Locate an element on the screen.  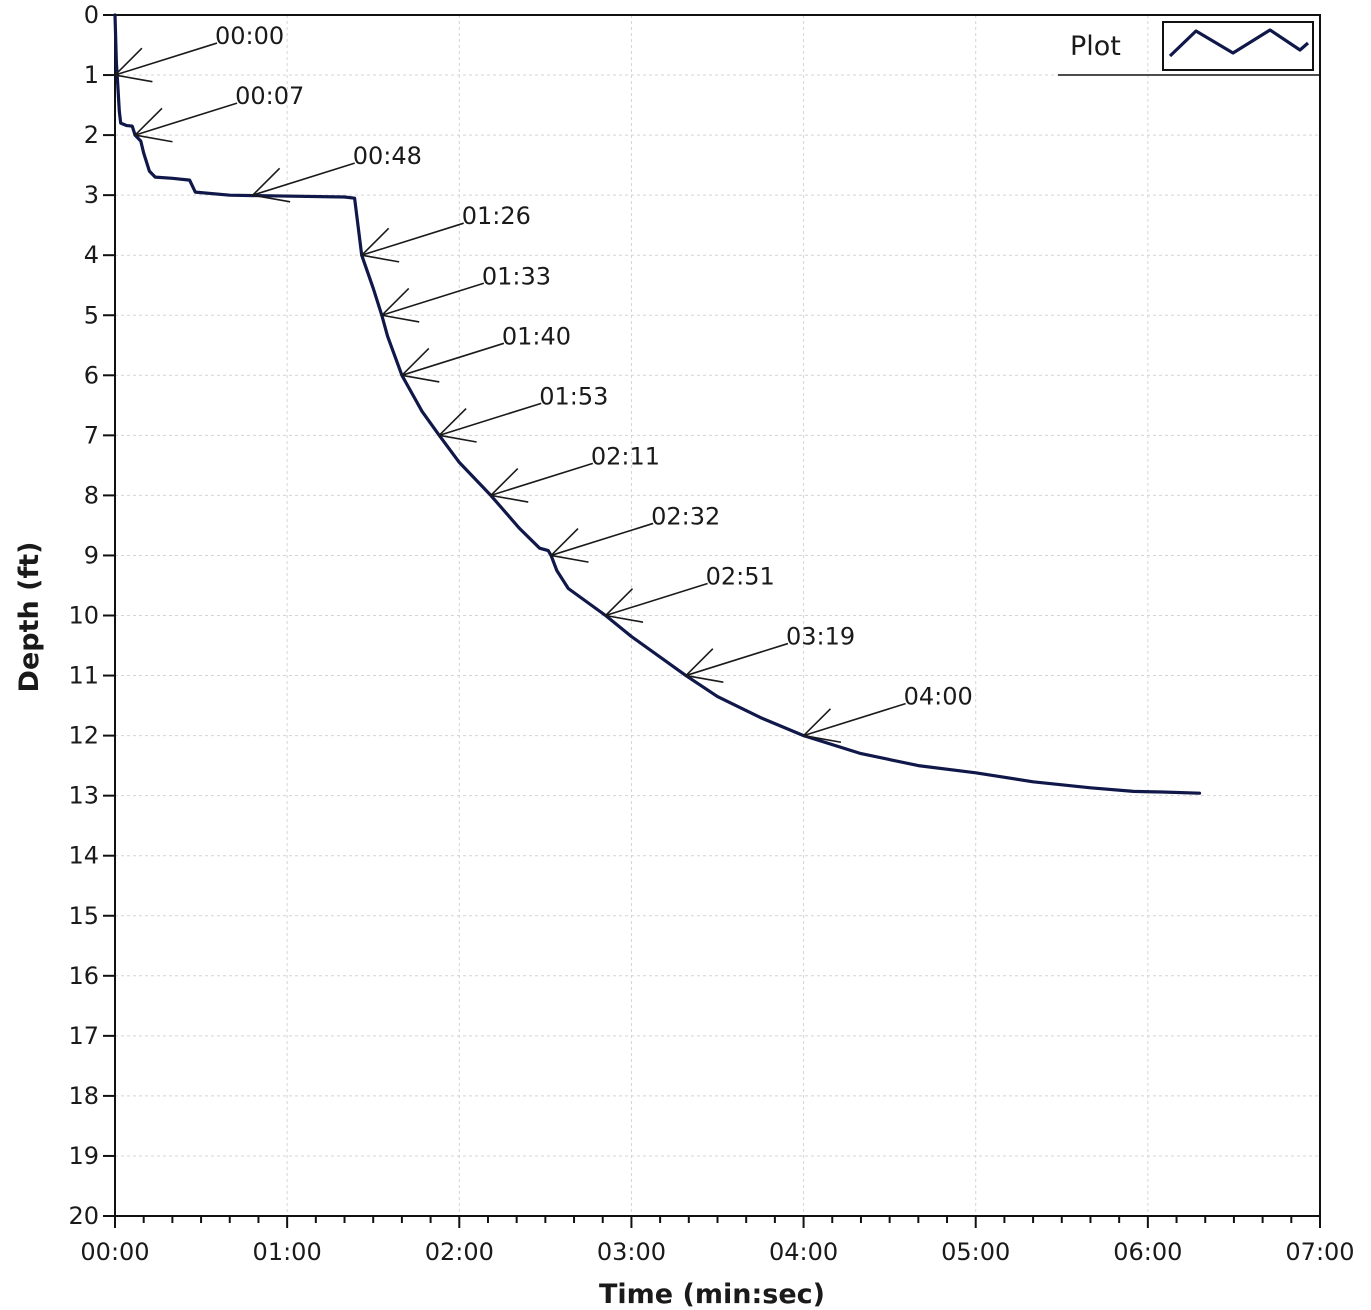
x-tick-label: 01:00 is located at coordinates (287, 1252).